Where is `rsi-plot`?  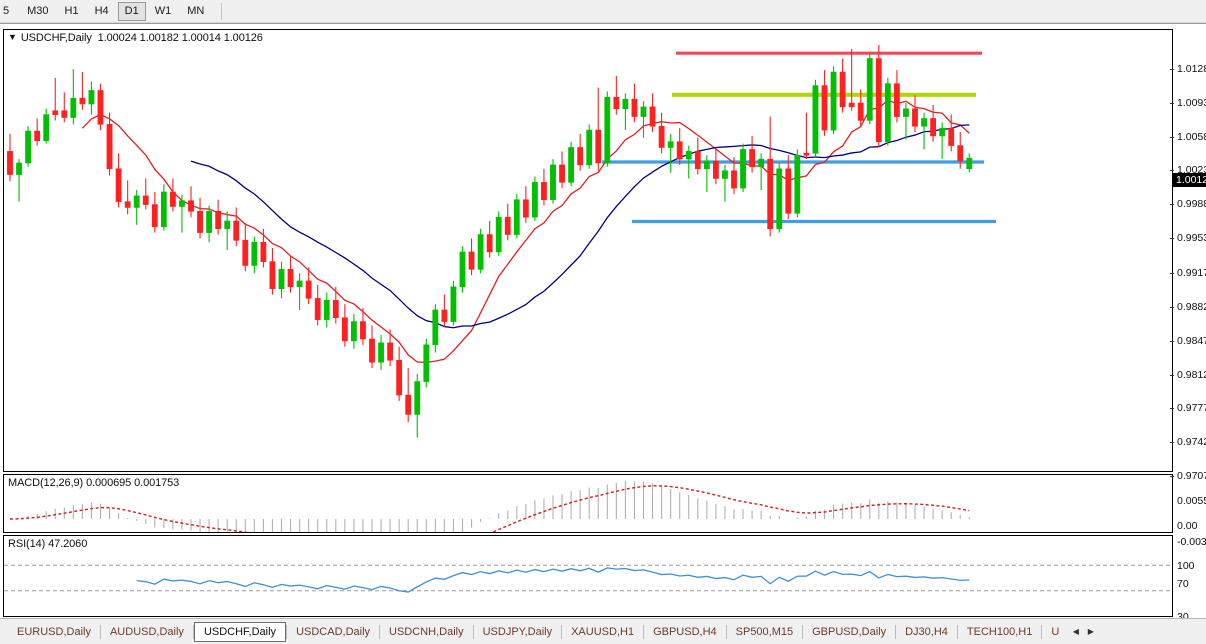 rsi-plot is located at coordinates (588, 578).